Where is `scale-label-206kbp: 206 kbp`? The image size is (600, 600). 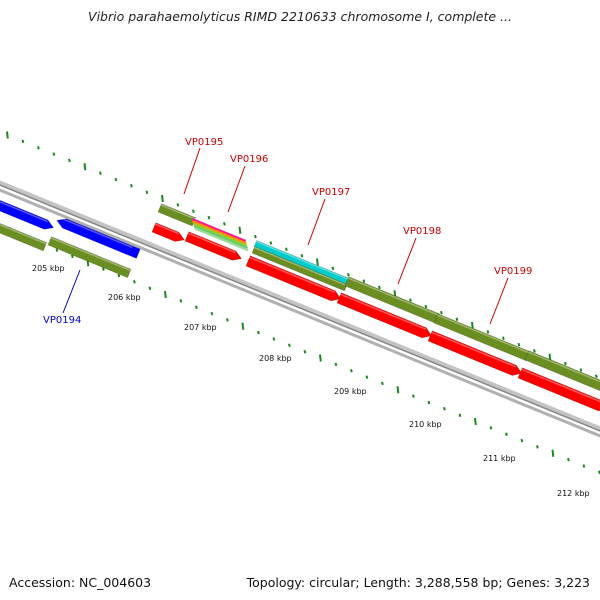 scale-label-206kbp: 206 kbp is located at coordinates (124, 297).